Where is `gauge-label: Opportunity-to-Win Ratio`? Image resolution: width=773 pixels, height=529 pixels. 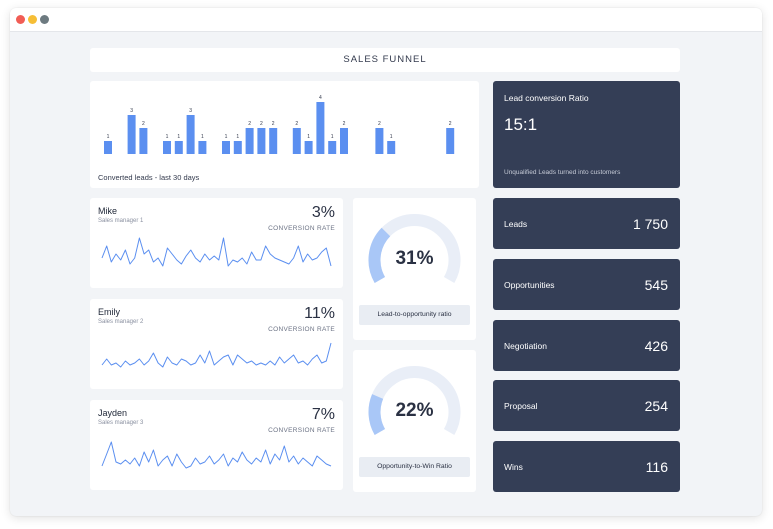 gauge-label: Opportunity-to-Win Ratio is located at coordinates (414, 467).